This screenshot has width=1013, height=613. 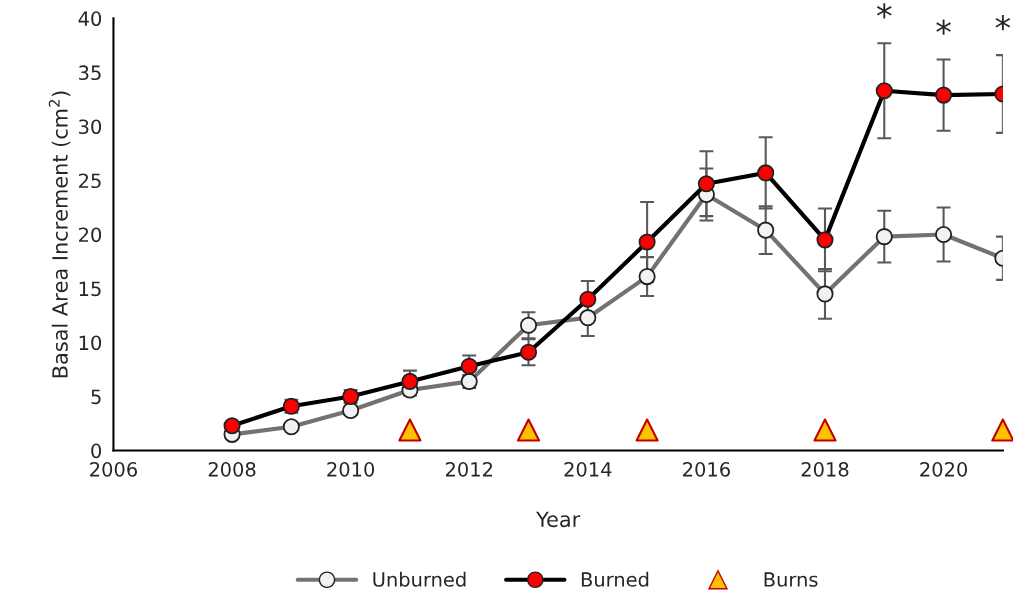 What do you see at coordinates (588, 469) in the screenshot?
I see `x-tick-label: 2014` at bounding box center [588, 469].